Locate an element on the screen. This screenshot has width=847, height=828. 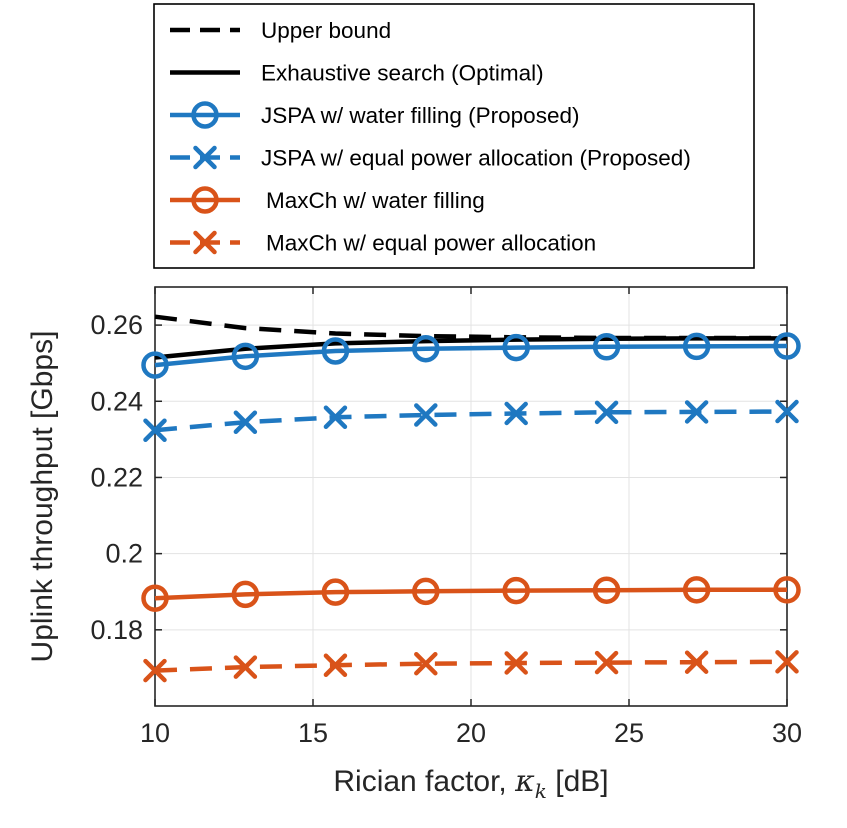
legend-item: MaxCh w/ equal power allocation is located at coordinates (383, 243).